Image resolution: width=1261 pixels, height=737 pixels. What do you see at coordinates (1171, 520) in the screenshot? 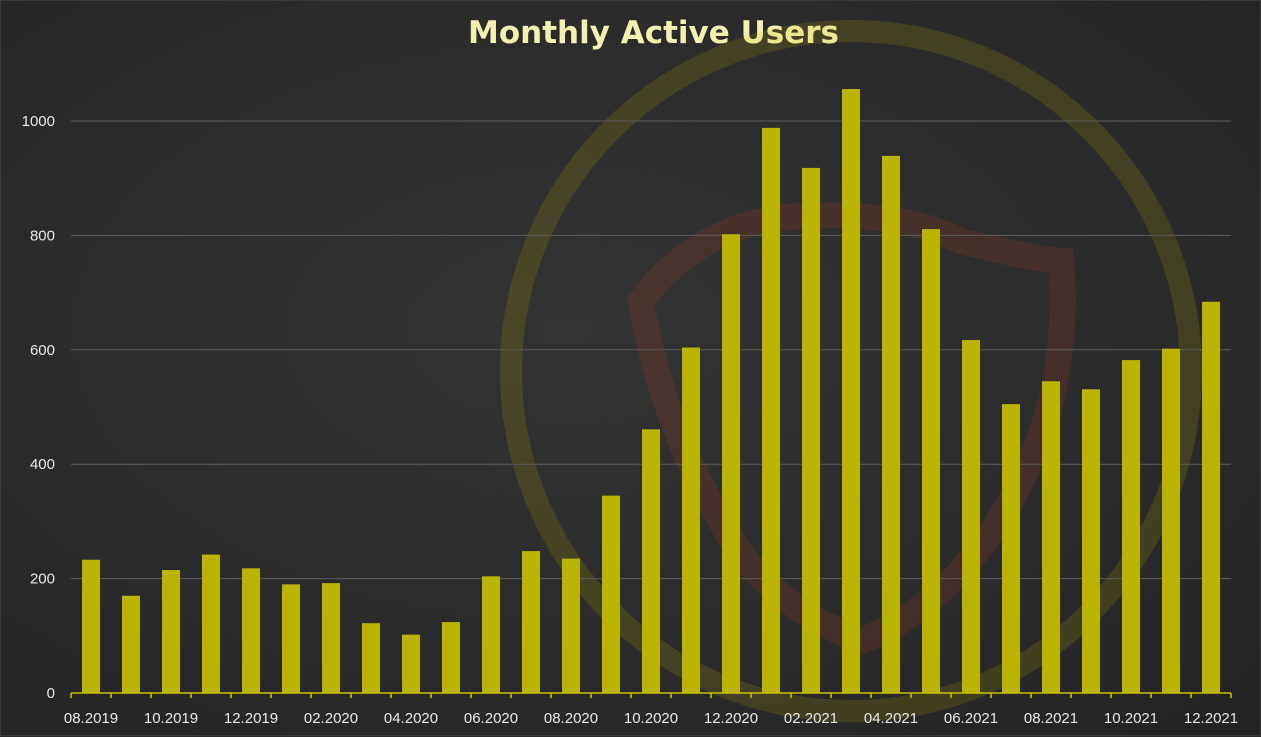
I see `bar-11.2021` at bounding box center [1171, 520].